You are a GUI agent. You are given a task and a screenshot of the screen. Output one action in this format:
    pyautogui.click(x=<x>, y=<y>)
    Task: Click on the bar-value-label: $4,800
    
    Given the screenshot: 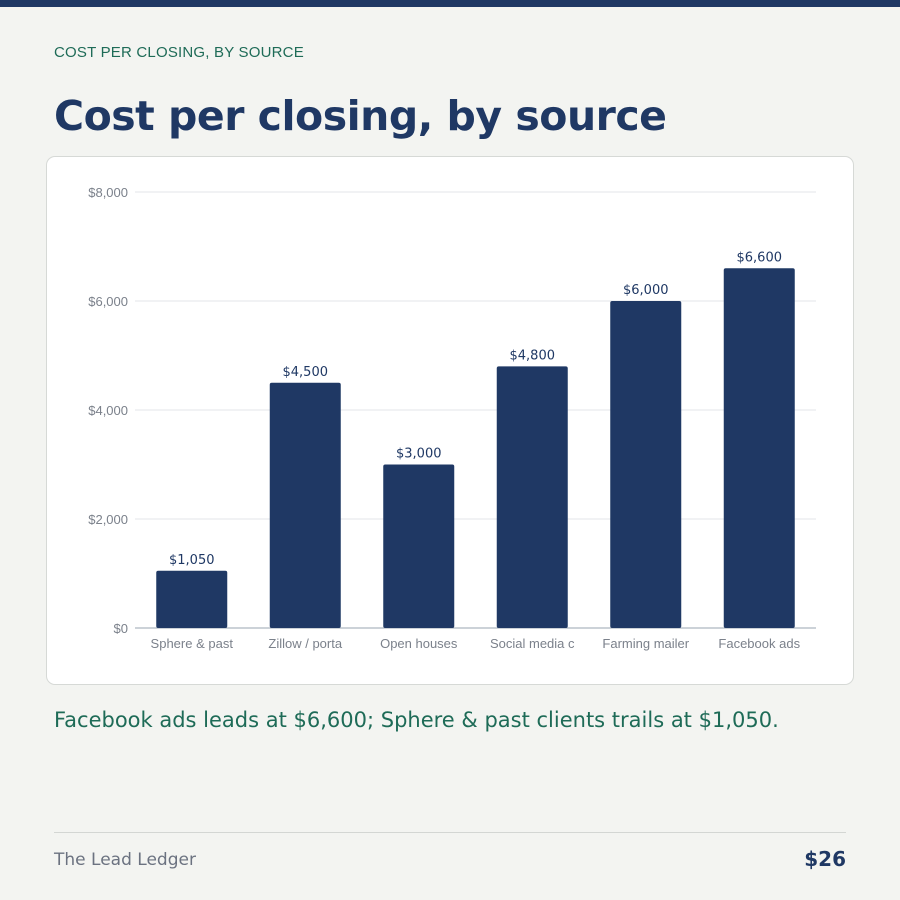 What is the action you would take?
    pyautogui.click(x=533, y=355)
    